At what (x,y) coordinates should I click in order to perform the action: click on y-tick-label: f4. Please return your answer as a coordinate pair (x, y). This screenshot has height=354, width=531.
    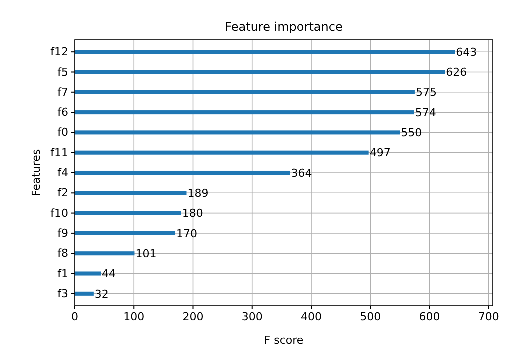
    Looking at the image, I should click on (63, 173).